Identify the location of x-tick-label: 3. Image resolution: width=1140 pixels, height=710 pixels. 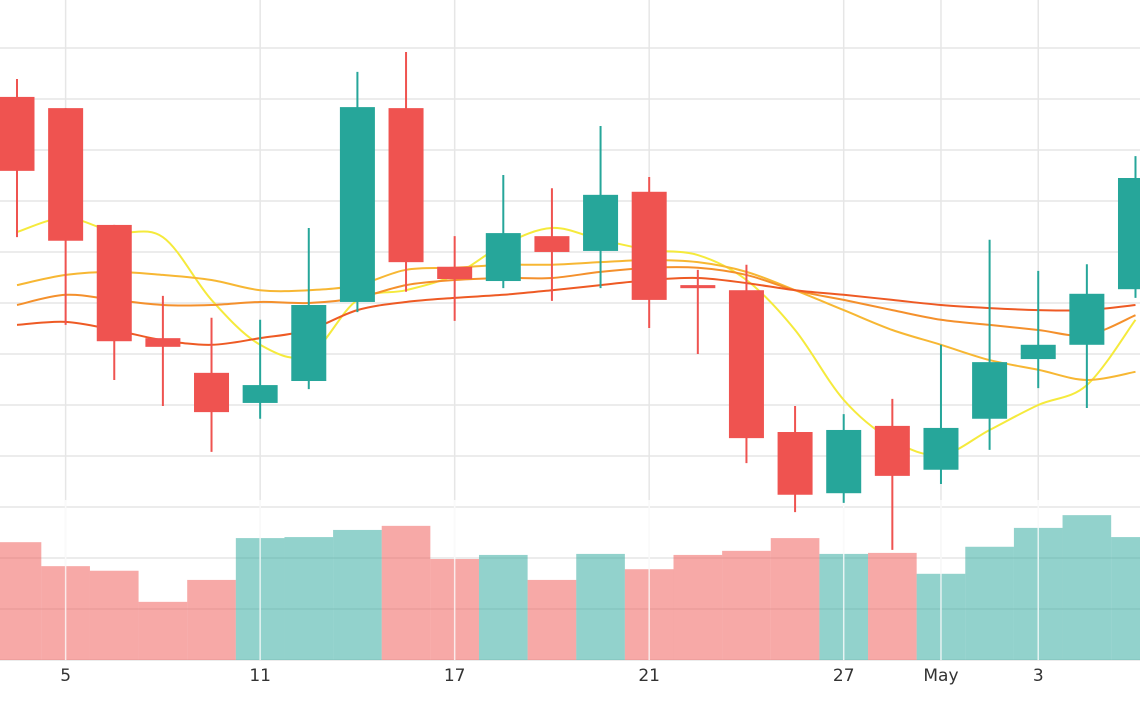
(1038, 676).